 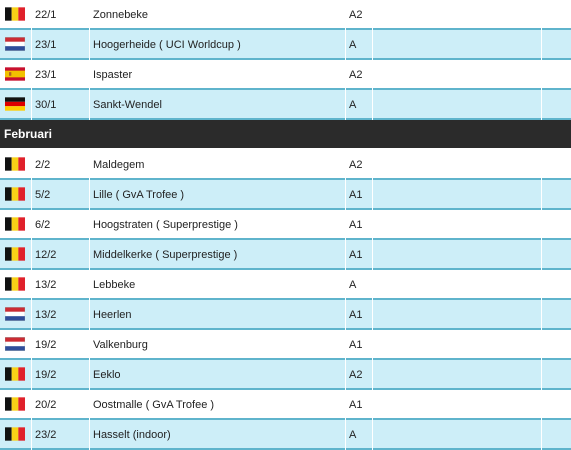 I want to click on race-name: Oostmalle ( GvA Trofee ), so click(x=154, y=405).